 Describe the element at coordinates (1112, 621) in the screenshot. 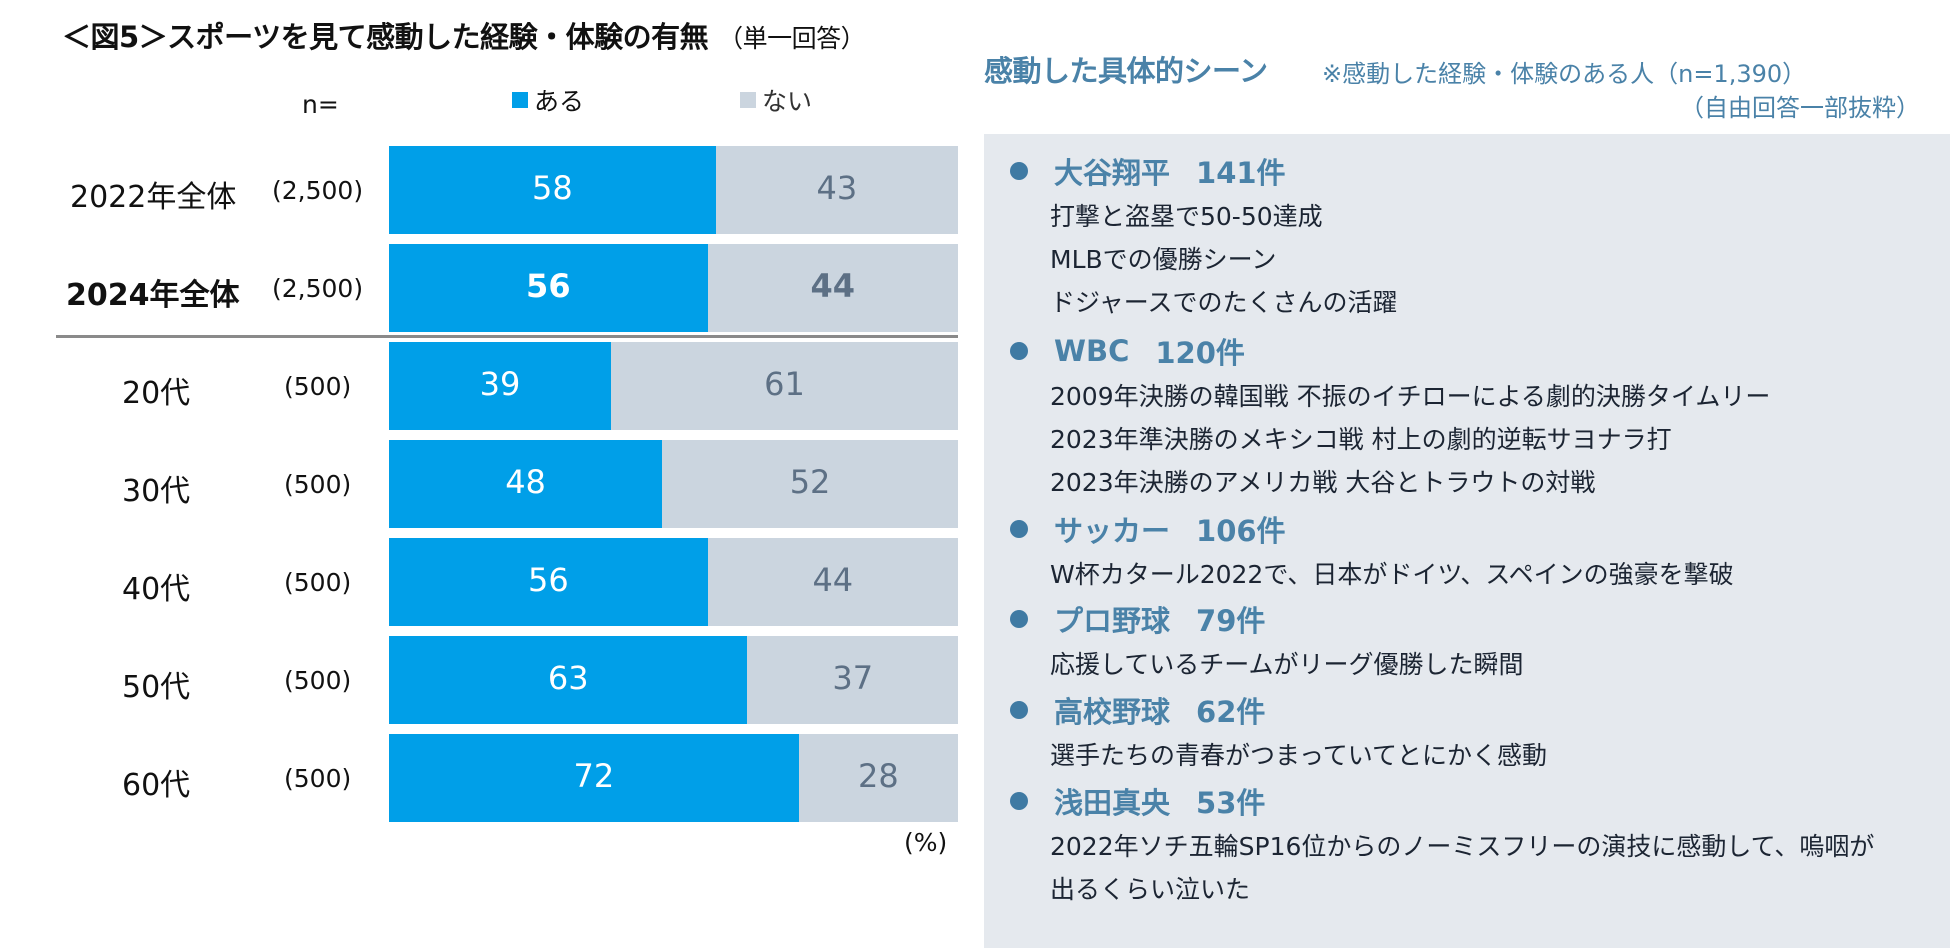

I see `scene-category-name: プロ野球` at that location.